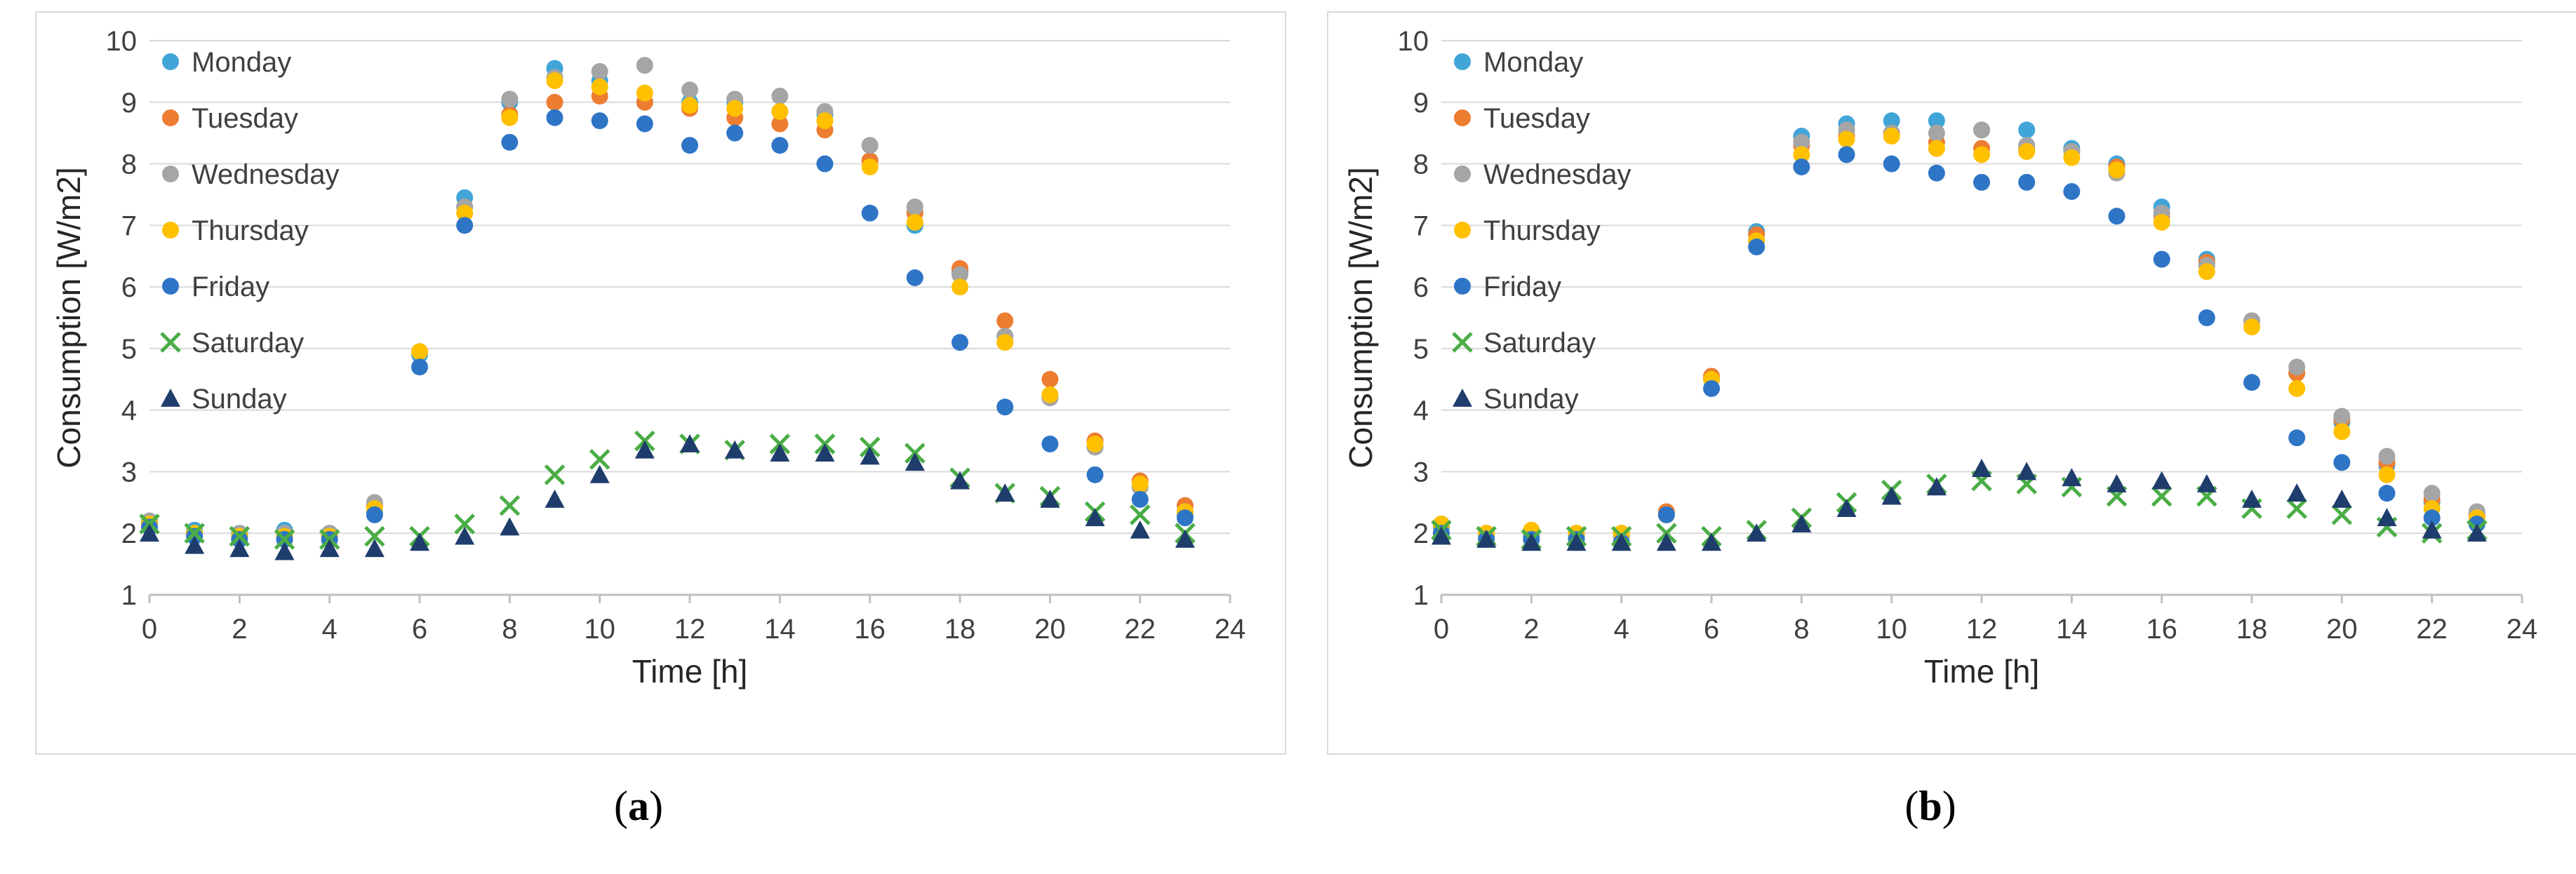 The width and height of the screenshot is (2576, 874). Describe the element at coordinates (1539, 343) in the screenshot. I see `legend-label-saturday: Saturday` at that location.